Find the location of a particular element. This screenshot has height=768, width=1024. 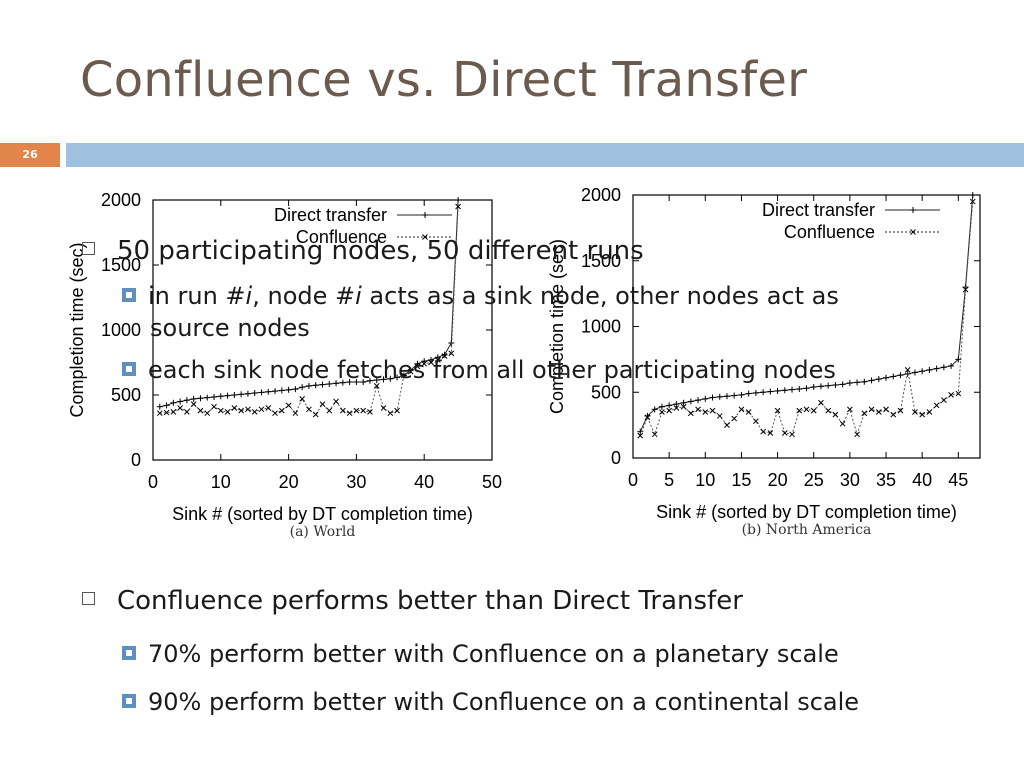

legend-label: Direct transfer is located at coordinates (818, 210).